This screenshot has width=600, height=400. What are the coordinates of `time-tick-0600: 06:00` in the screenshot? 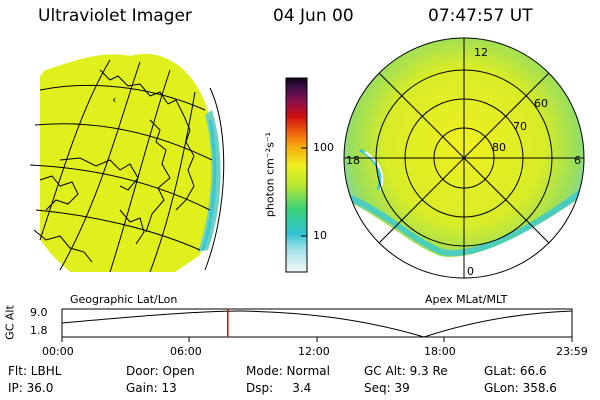 It's located at (186, 351).